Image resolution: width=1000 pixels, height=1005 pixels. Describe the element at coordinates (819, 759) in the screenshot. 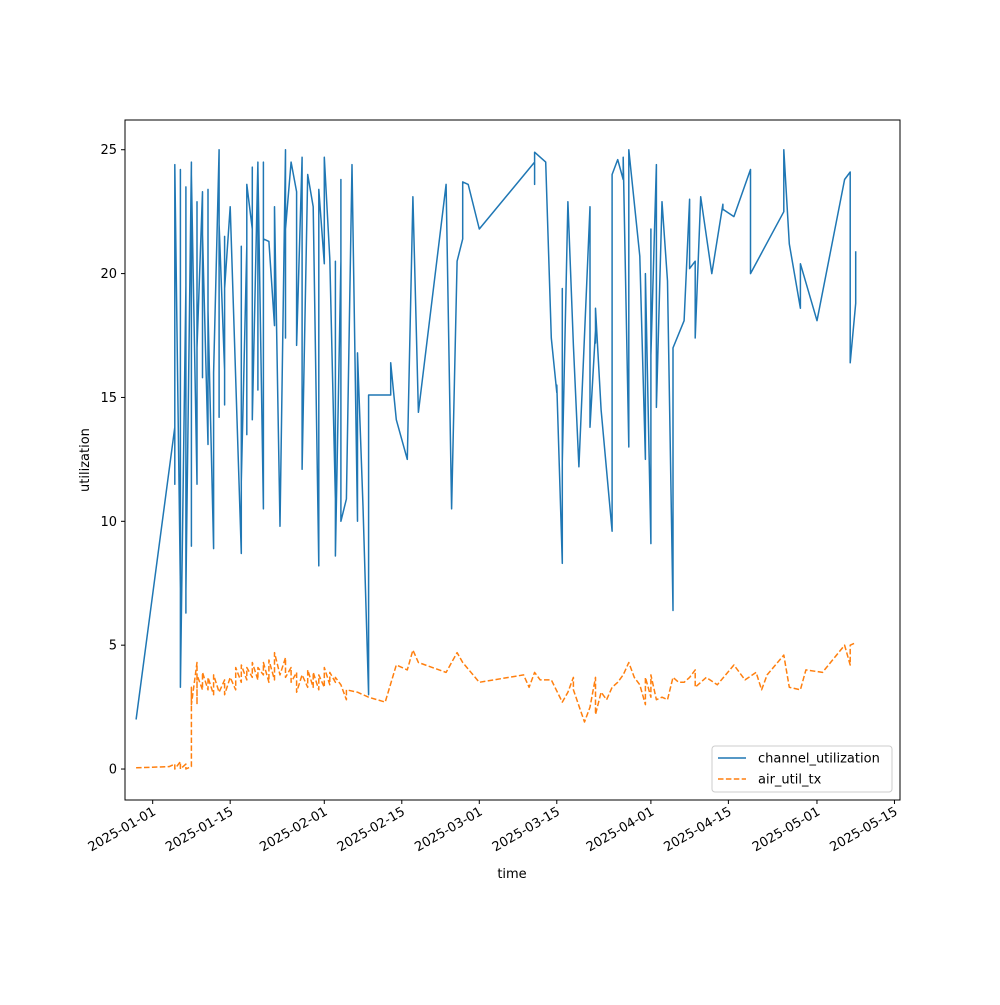

I see `legend-label-channel-utilization: channel_utilization` at that location.